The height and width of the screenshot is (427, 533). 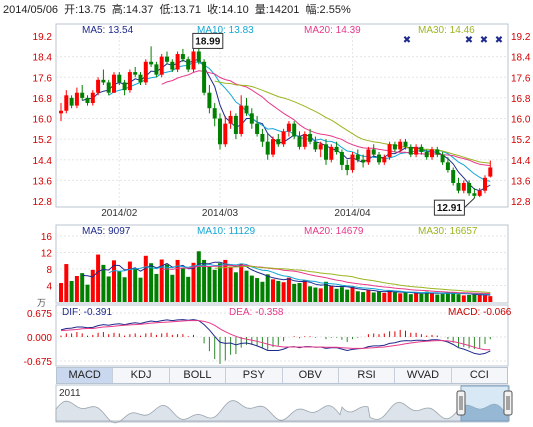 What do you see at coordinates (508, 403) in the screenshot?
I see `navigator-right-handle` at bounding box center [508, 403].